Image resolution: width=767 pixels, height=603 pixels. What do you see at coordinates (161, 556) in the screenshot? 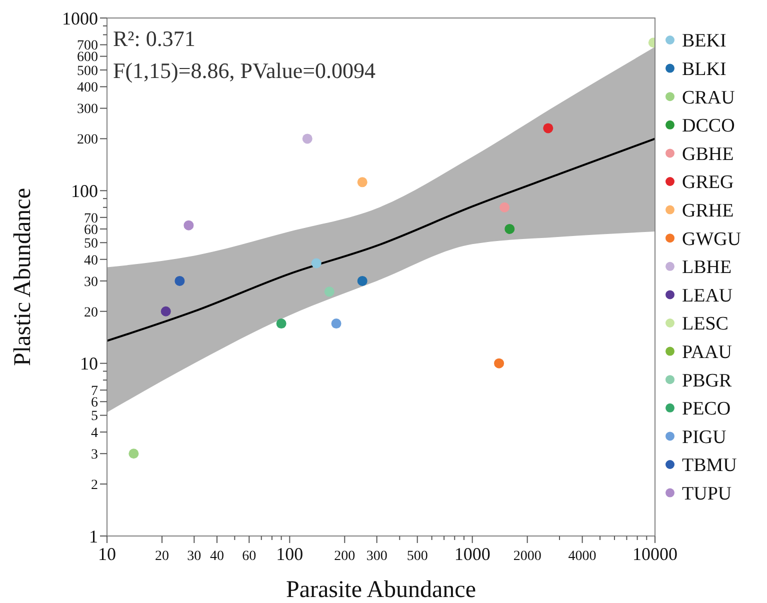
I see `x-tick-label: 20` at bounding box center [161, 556].